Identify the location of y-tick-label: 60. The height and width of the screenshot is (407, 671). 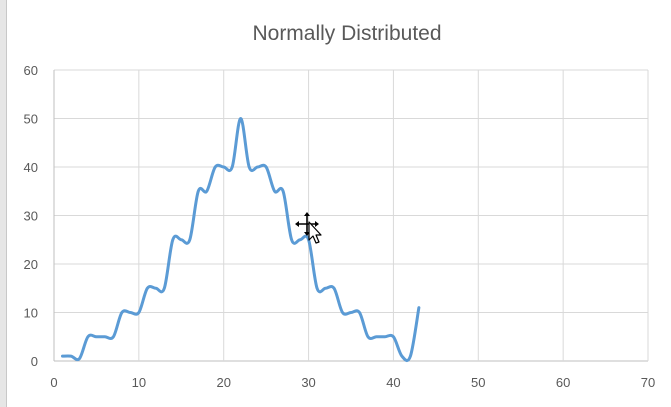
(31, 70).